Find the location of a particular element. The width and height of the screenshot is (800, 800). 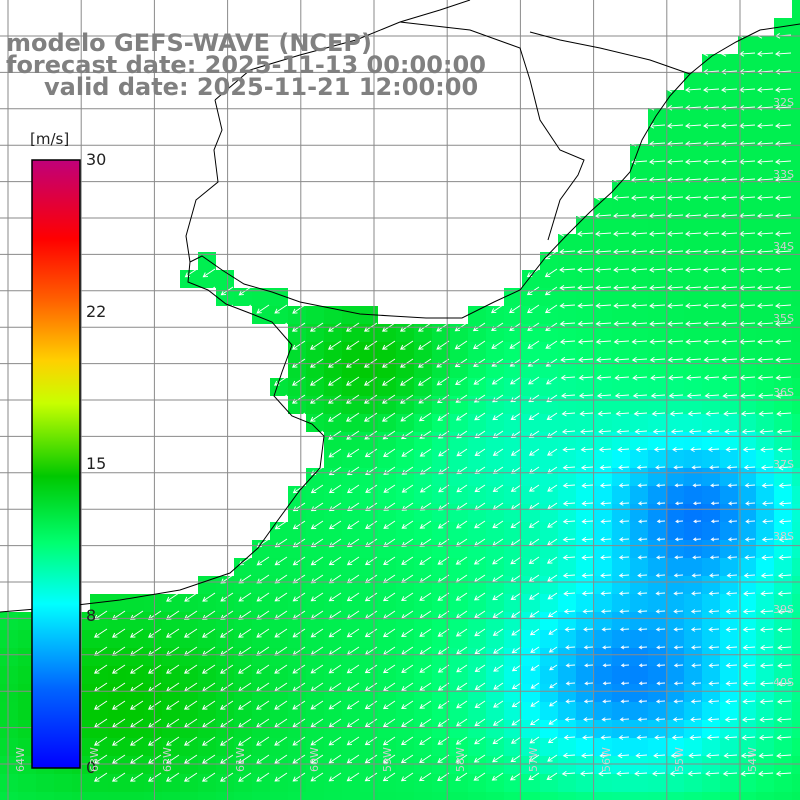

colorbar-tick: 15 is located at coordinates (96, 463).